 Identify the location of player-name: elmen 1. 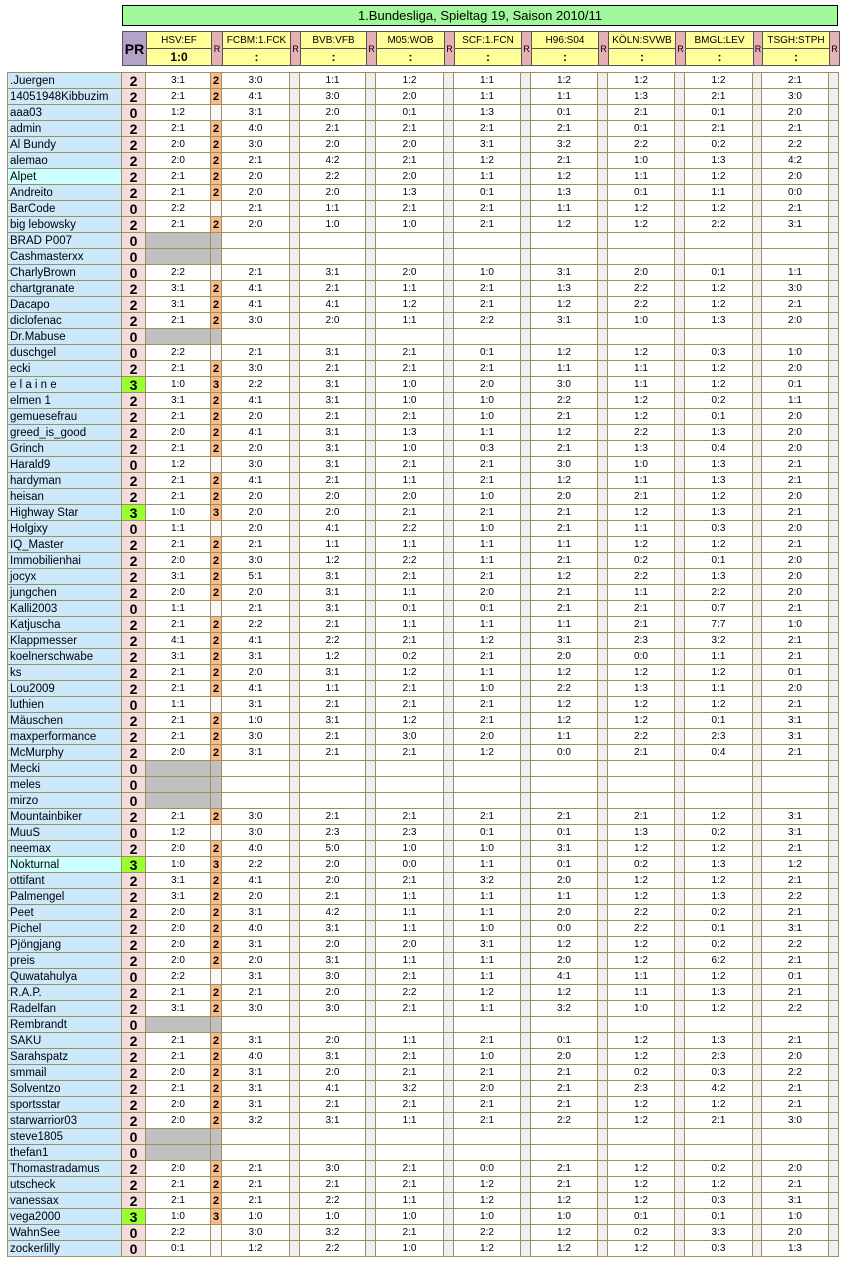
(64, 400).